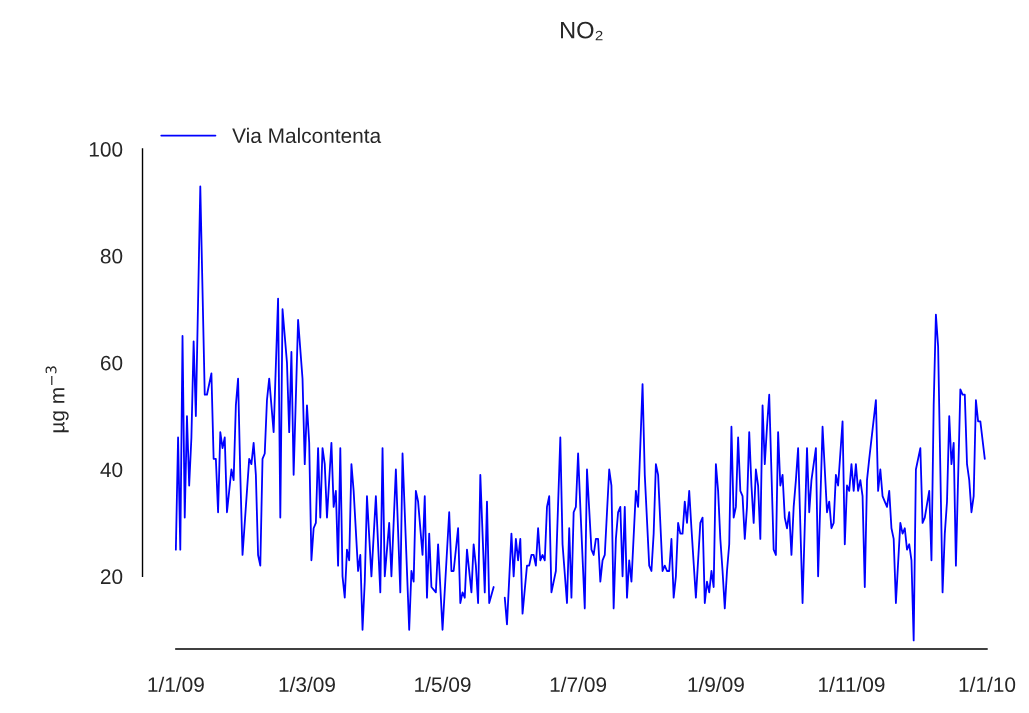 The image size is (1029, 713). What do you see at coordinates (57, 399) in the screenshot?
I see `y-axis-title: µg m$^{−3}$` at bounding box center [57, 399].